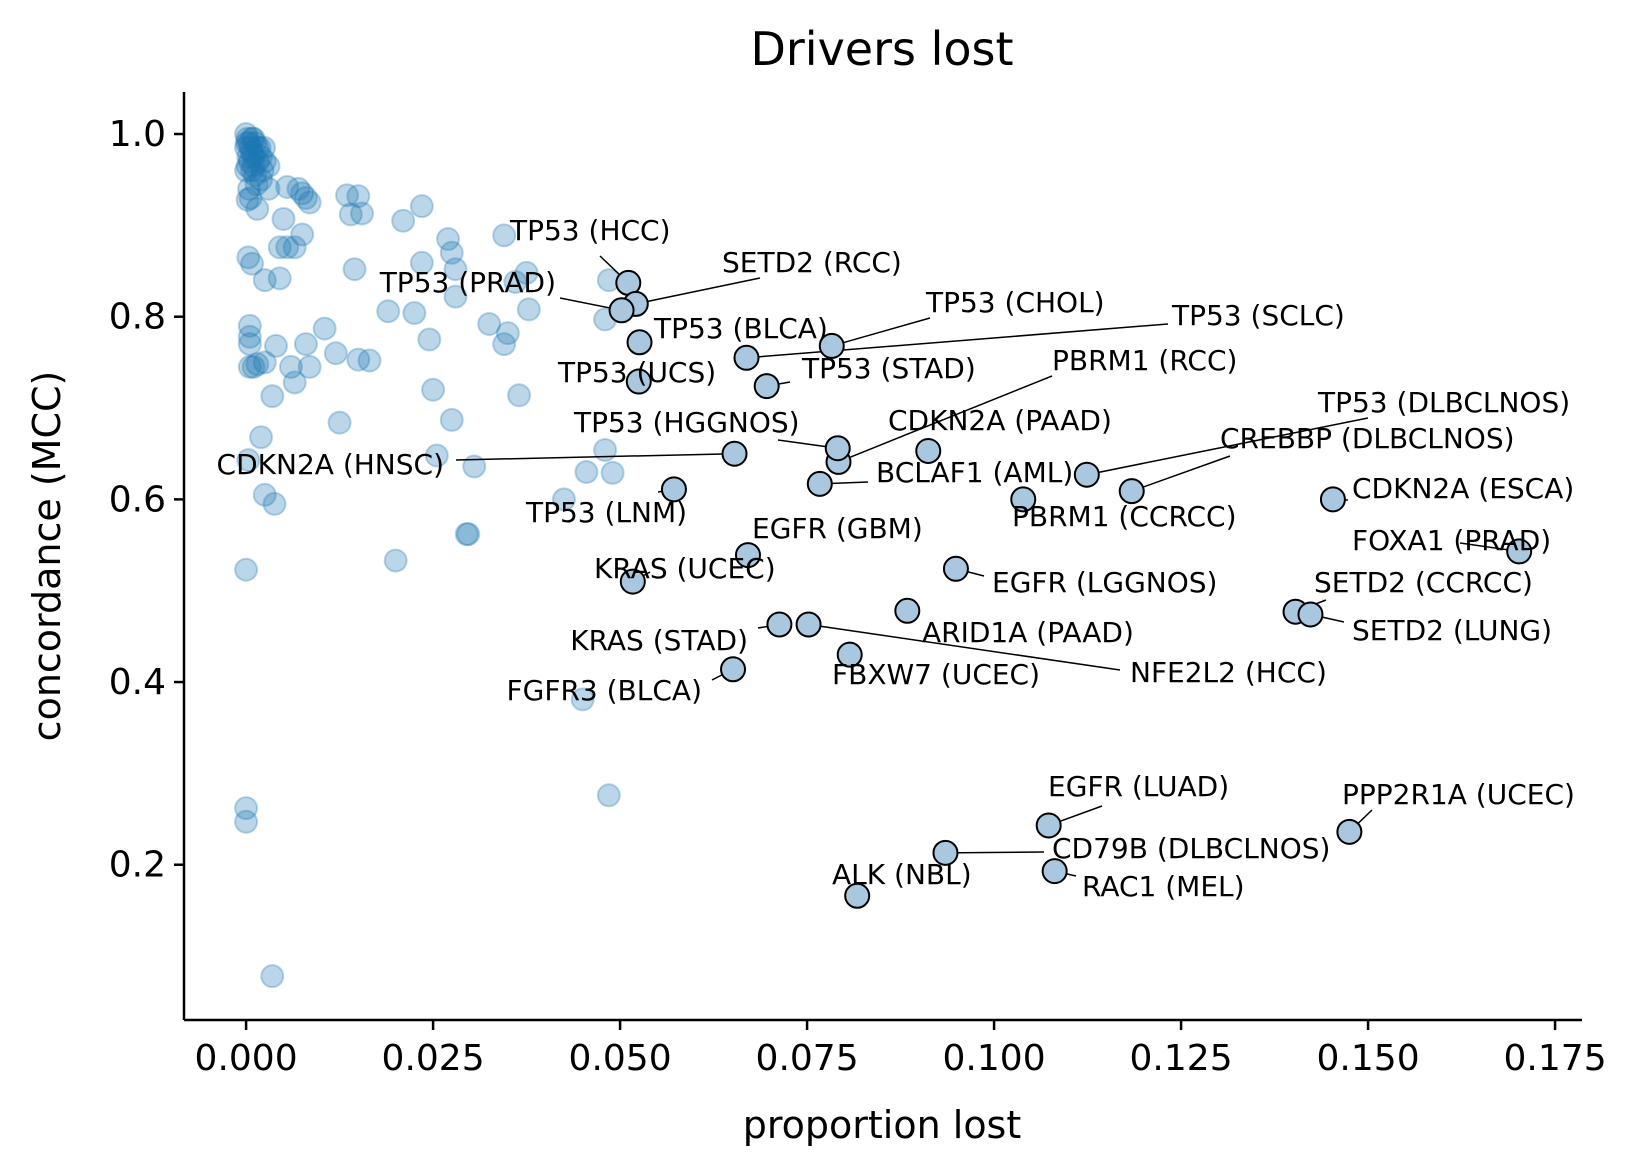  Describe the element at coordinates (433, 1058) in the screenshot. I see `x-tick-label: 0.025` at that location.